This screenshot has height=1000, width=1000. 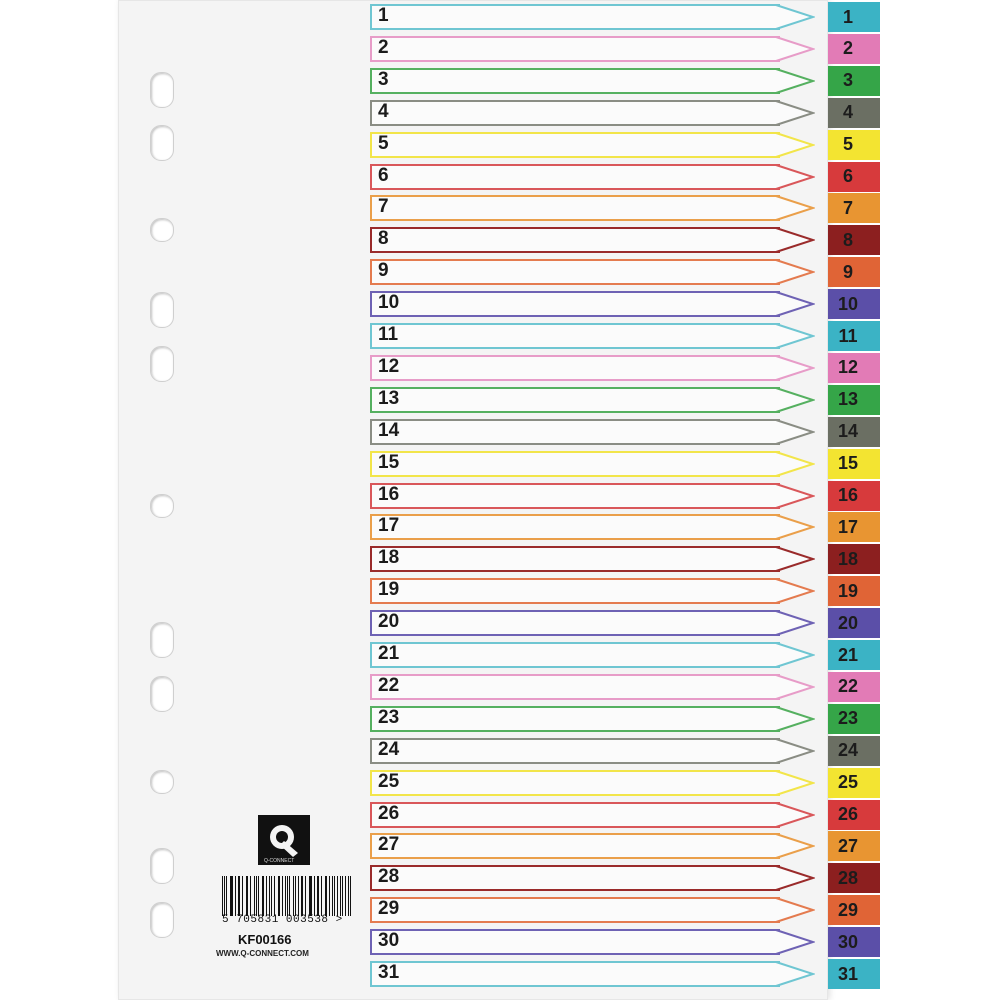 I want to click on index-tab: 18, so click(x=854, y=559).